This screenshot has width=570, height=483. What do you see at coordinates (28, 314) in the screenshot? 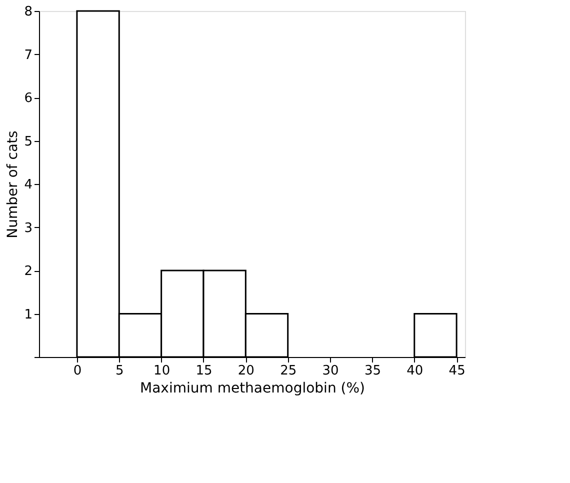
I see `y-tick-label: 1` at bounding box center [28, 314].